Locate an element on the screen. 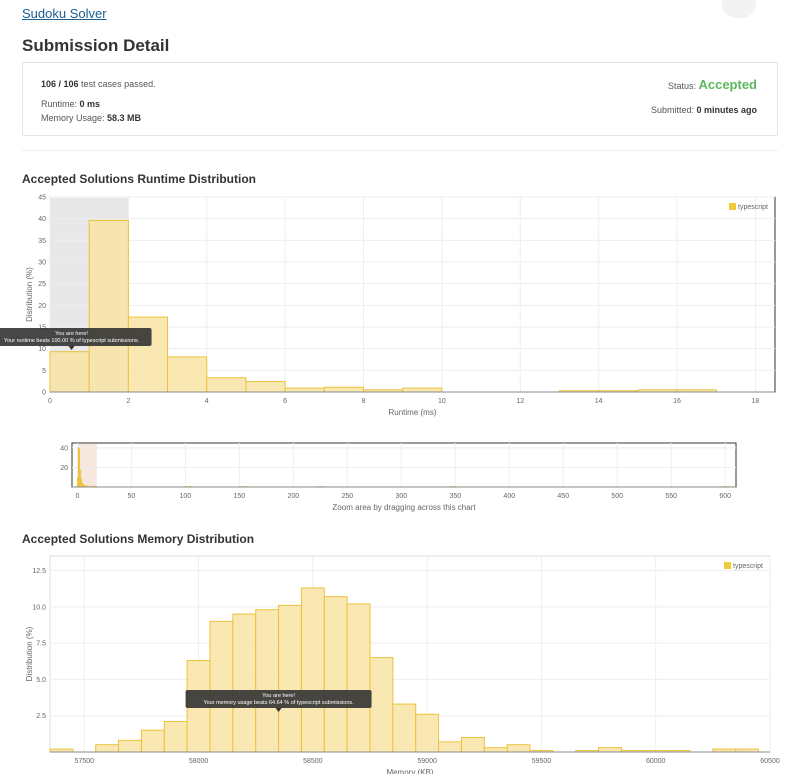 The height and width of the screenshot is (774, 800). y-tick-label: 10.0 is located at coordinates (39, 607).